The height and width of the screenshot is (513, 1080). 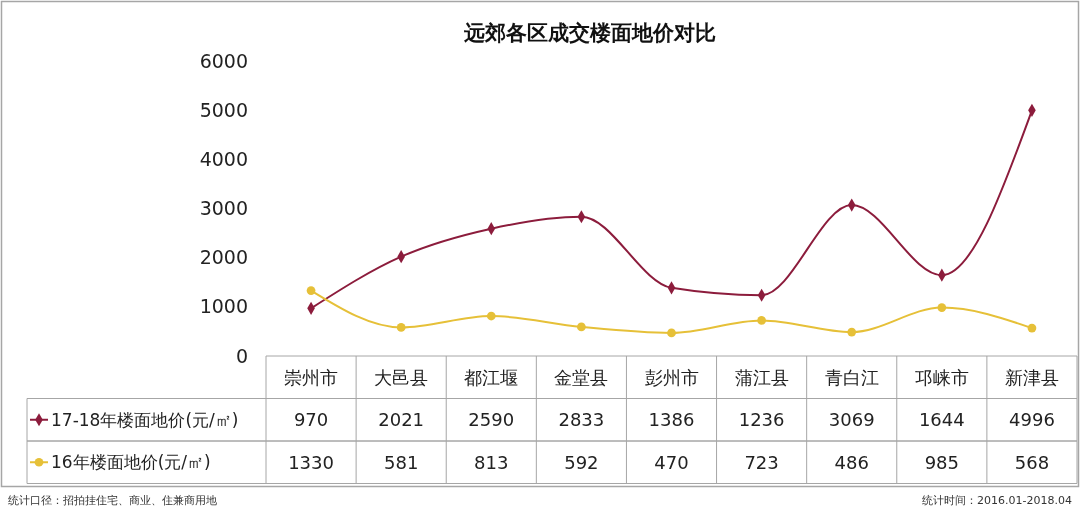 I want to click on data-label: 1644, so click(x=941, y=420).